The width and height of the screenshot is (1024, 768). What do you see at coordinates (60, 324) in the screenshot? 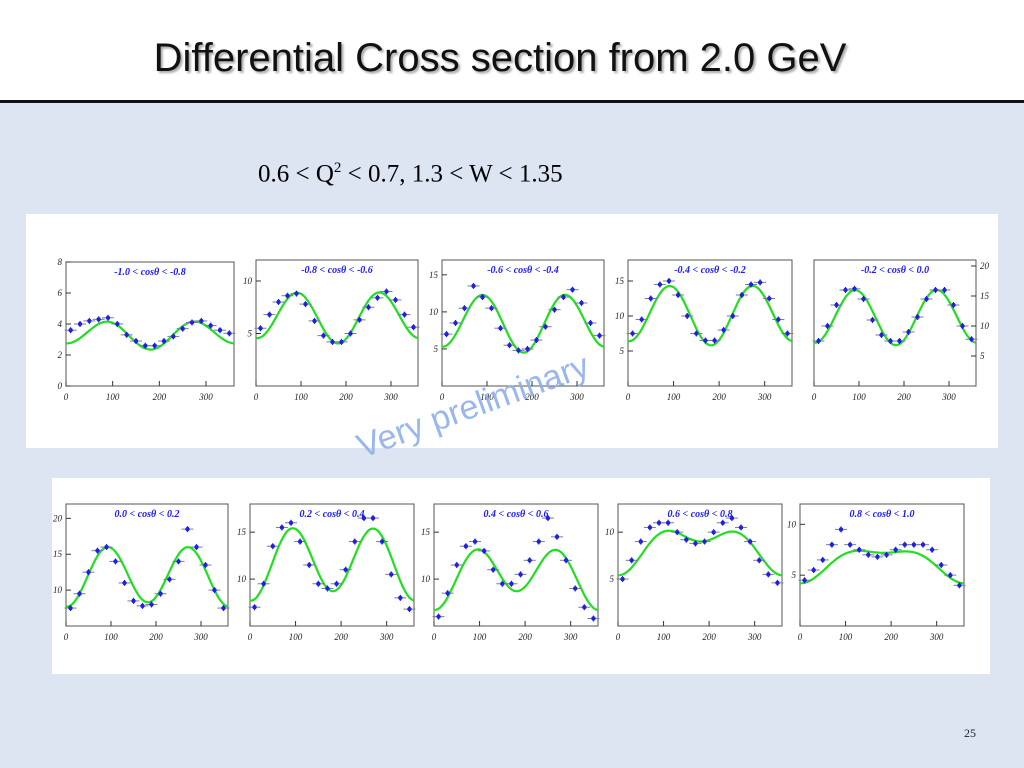
I see `y-tick-label: 4` at bounding box center [60, 324].